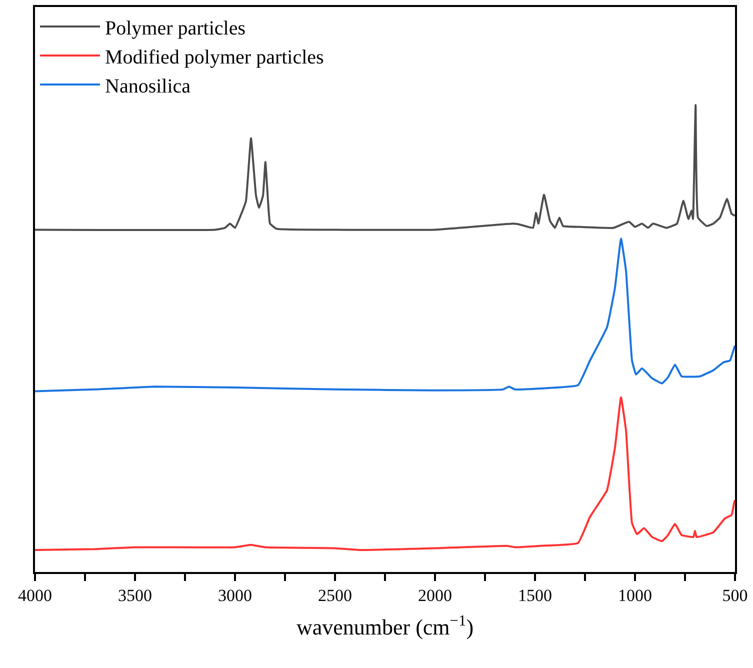 The image size is (753, 668). I want to click on x-tick-label: 2000, so click(435, 596).